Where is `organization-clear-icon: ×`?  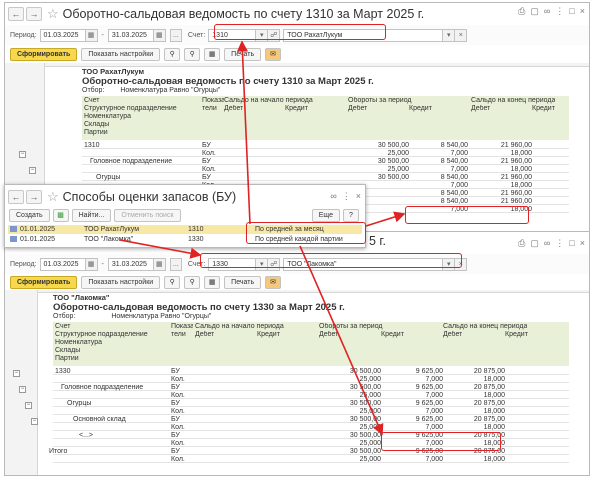 organization-clear-icon: × is located at coordinates (461, 35).